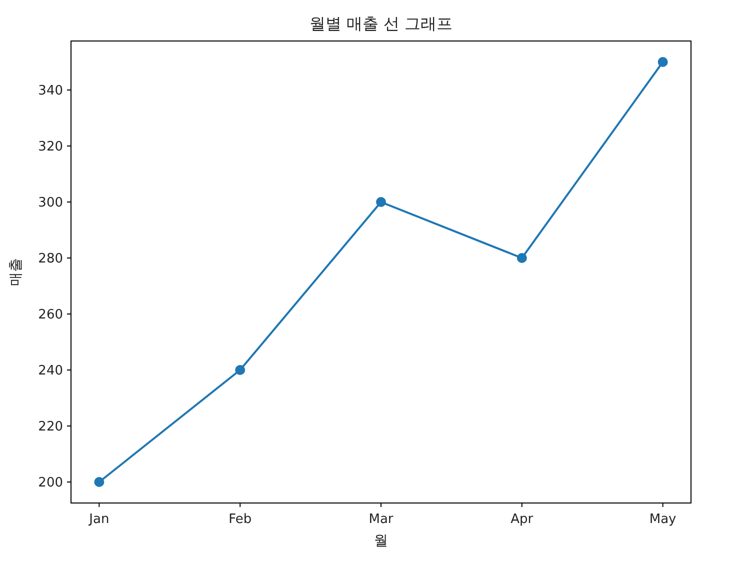 This screenshot has width=729, height=564. Describe the element at coordinates (50, 91) in the screenshot. I see `y-tick-label: 340` at that location.